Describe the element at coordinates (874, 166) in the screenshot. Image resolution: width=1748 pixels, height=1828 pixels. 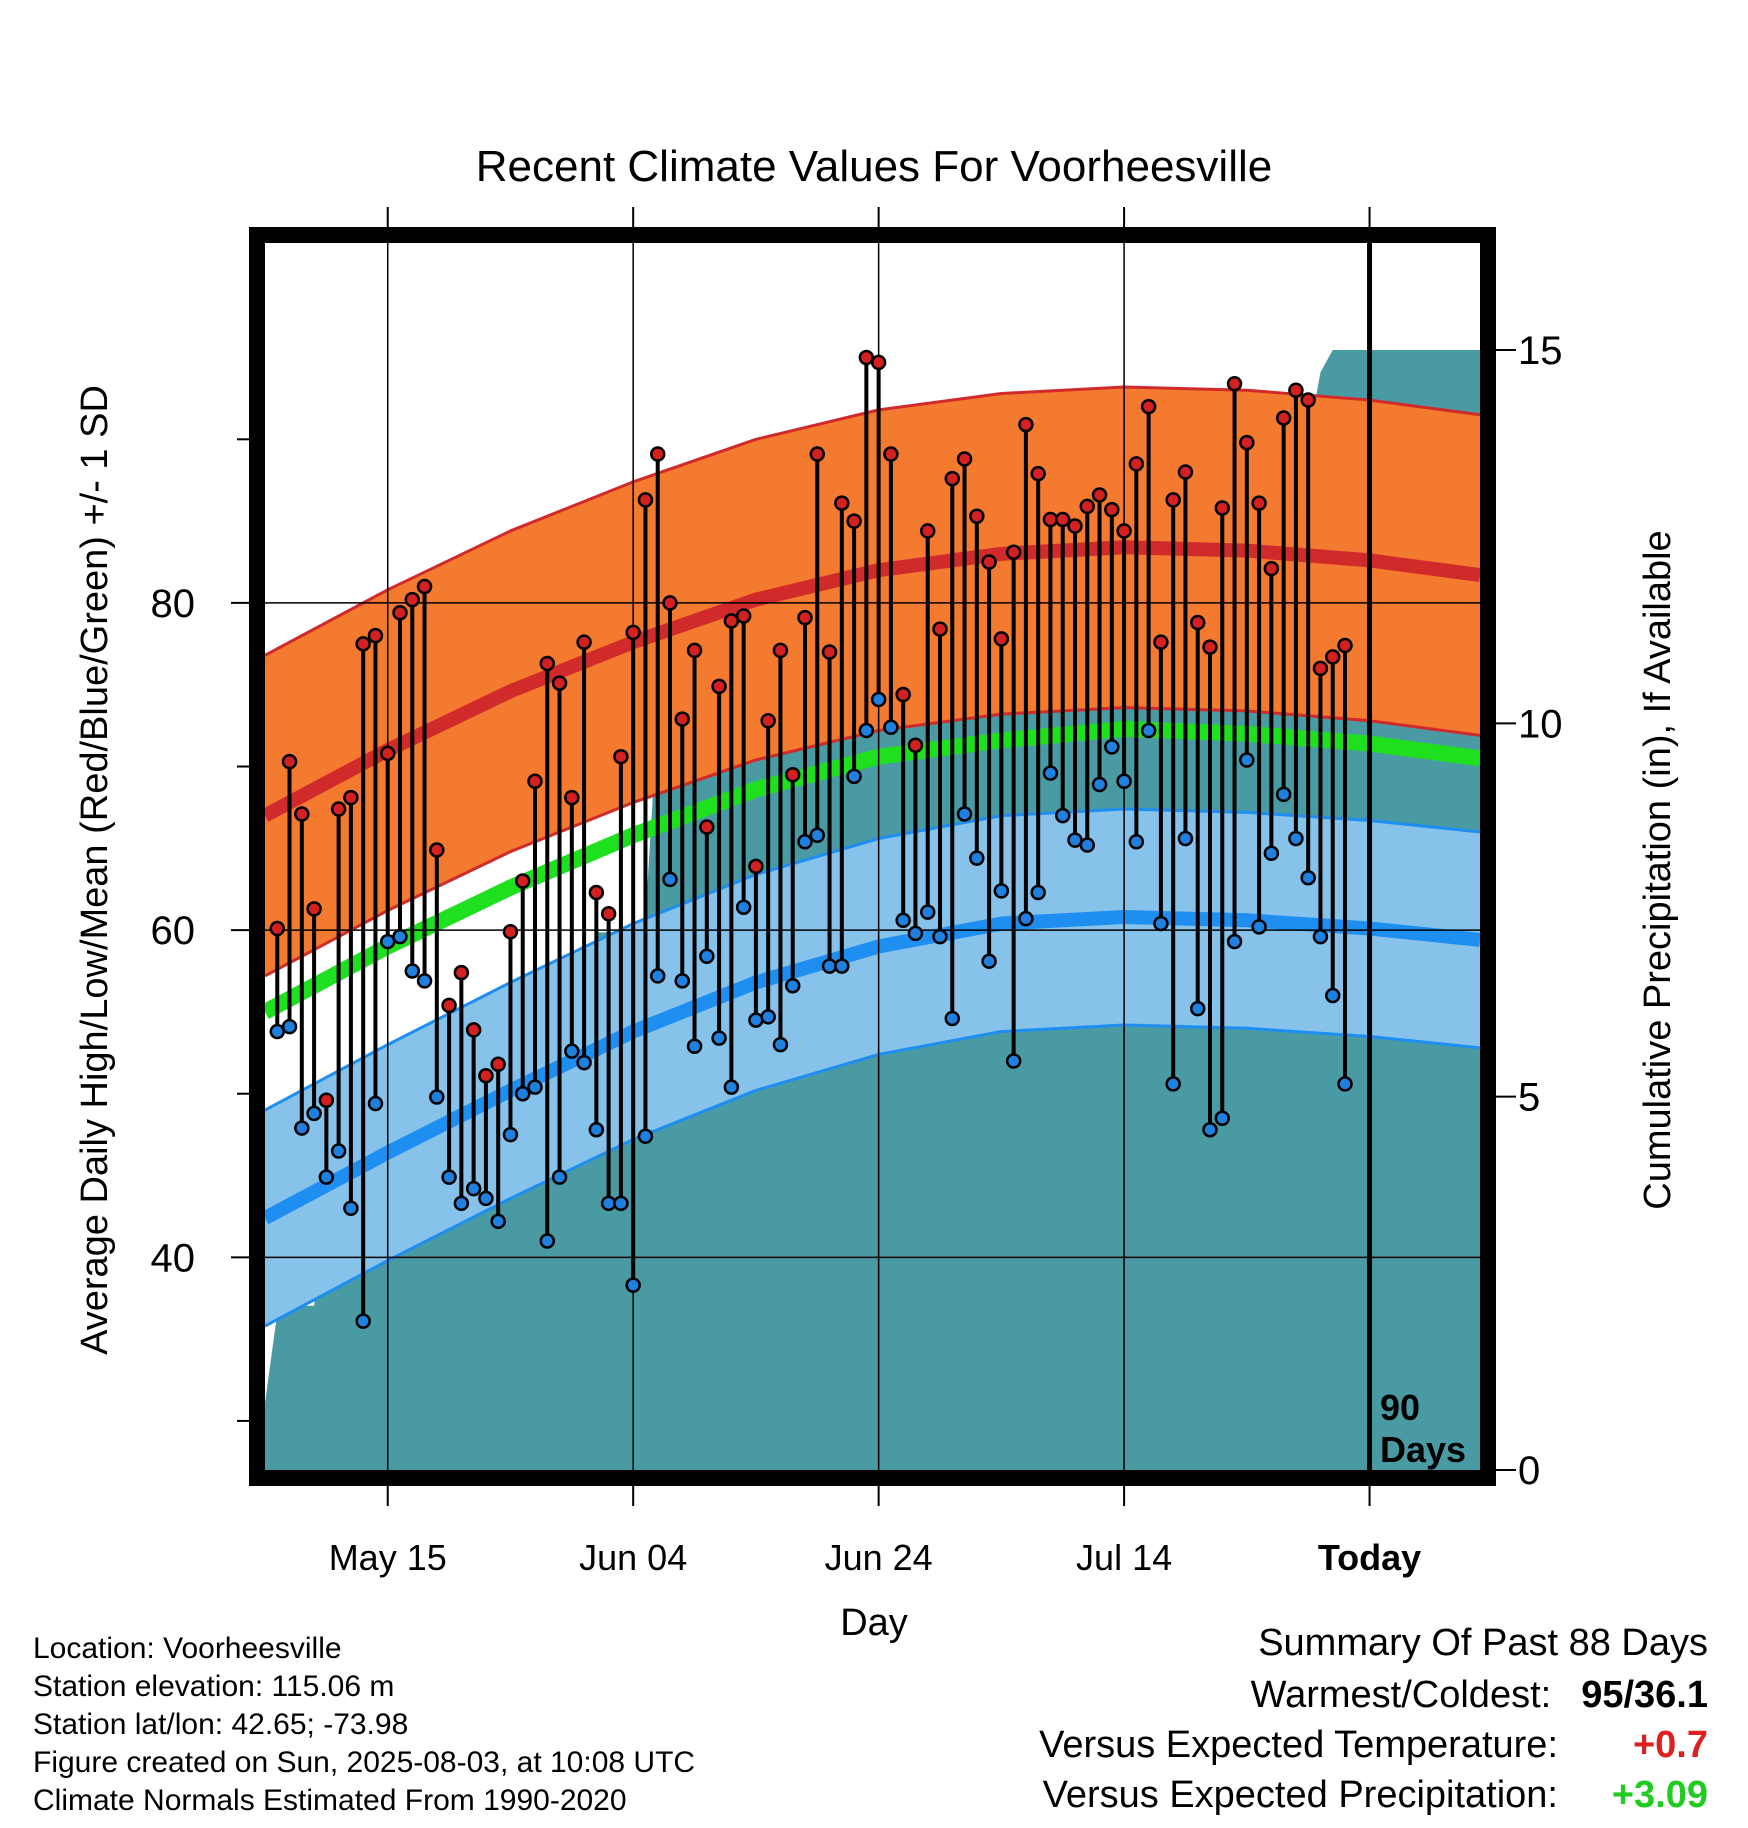
I see `chart-title: Recent Climate Values For Voorheesville` at that location.